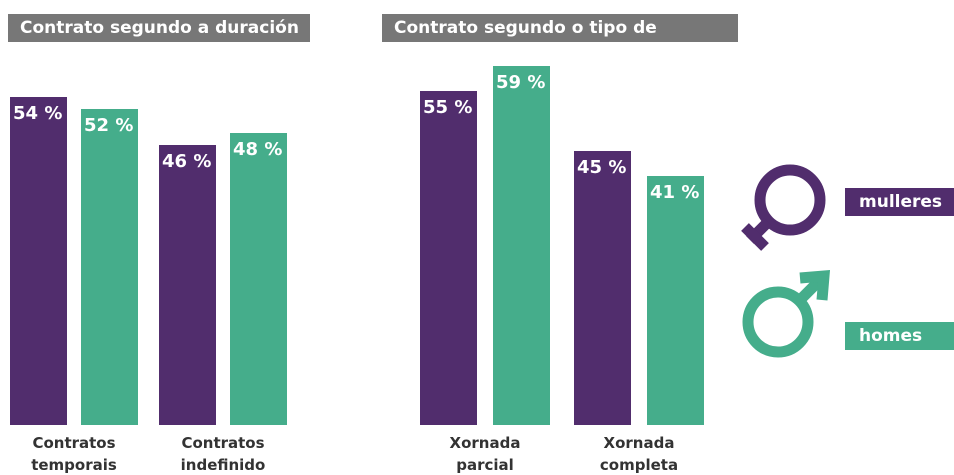  Describe the element at coordinates (74, 454) in the screenshot. I see `x-tick-label: Contratos temporais` at that location.